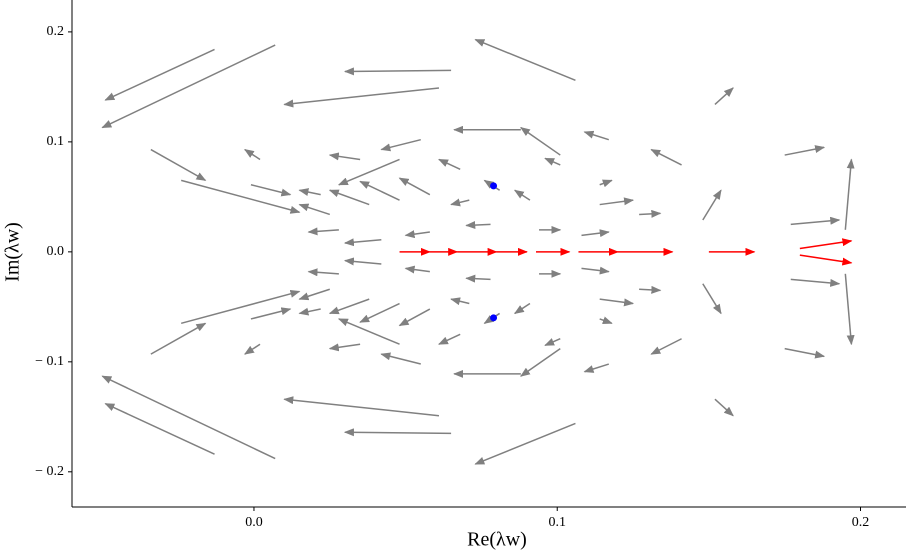 This screenshot has width=906, height=555. Describe the element at coordinates (861, 522) in the screenshot. I see `x-tick-label: 0.2` at that location.